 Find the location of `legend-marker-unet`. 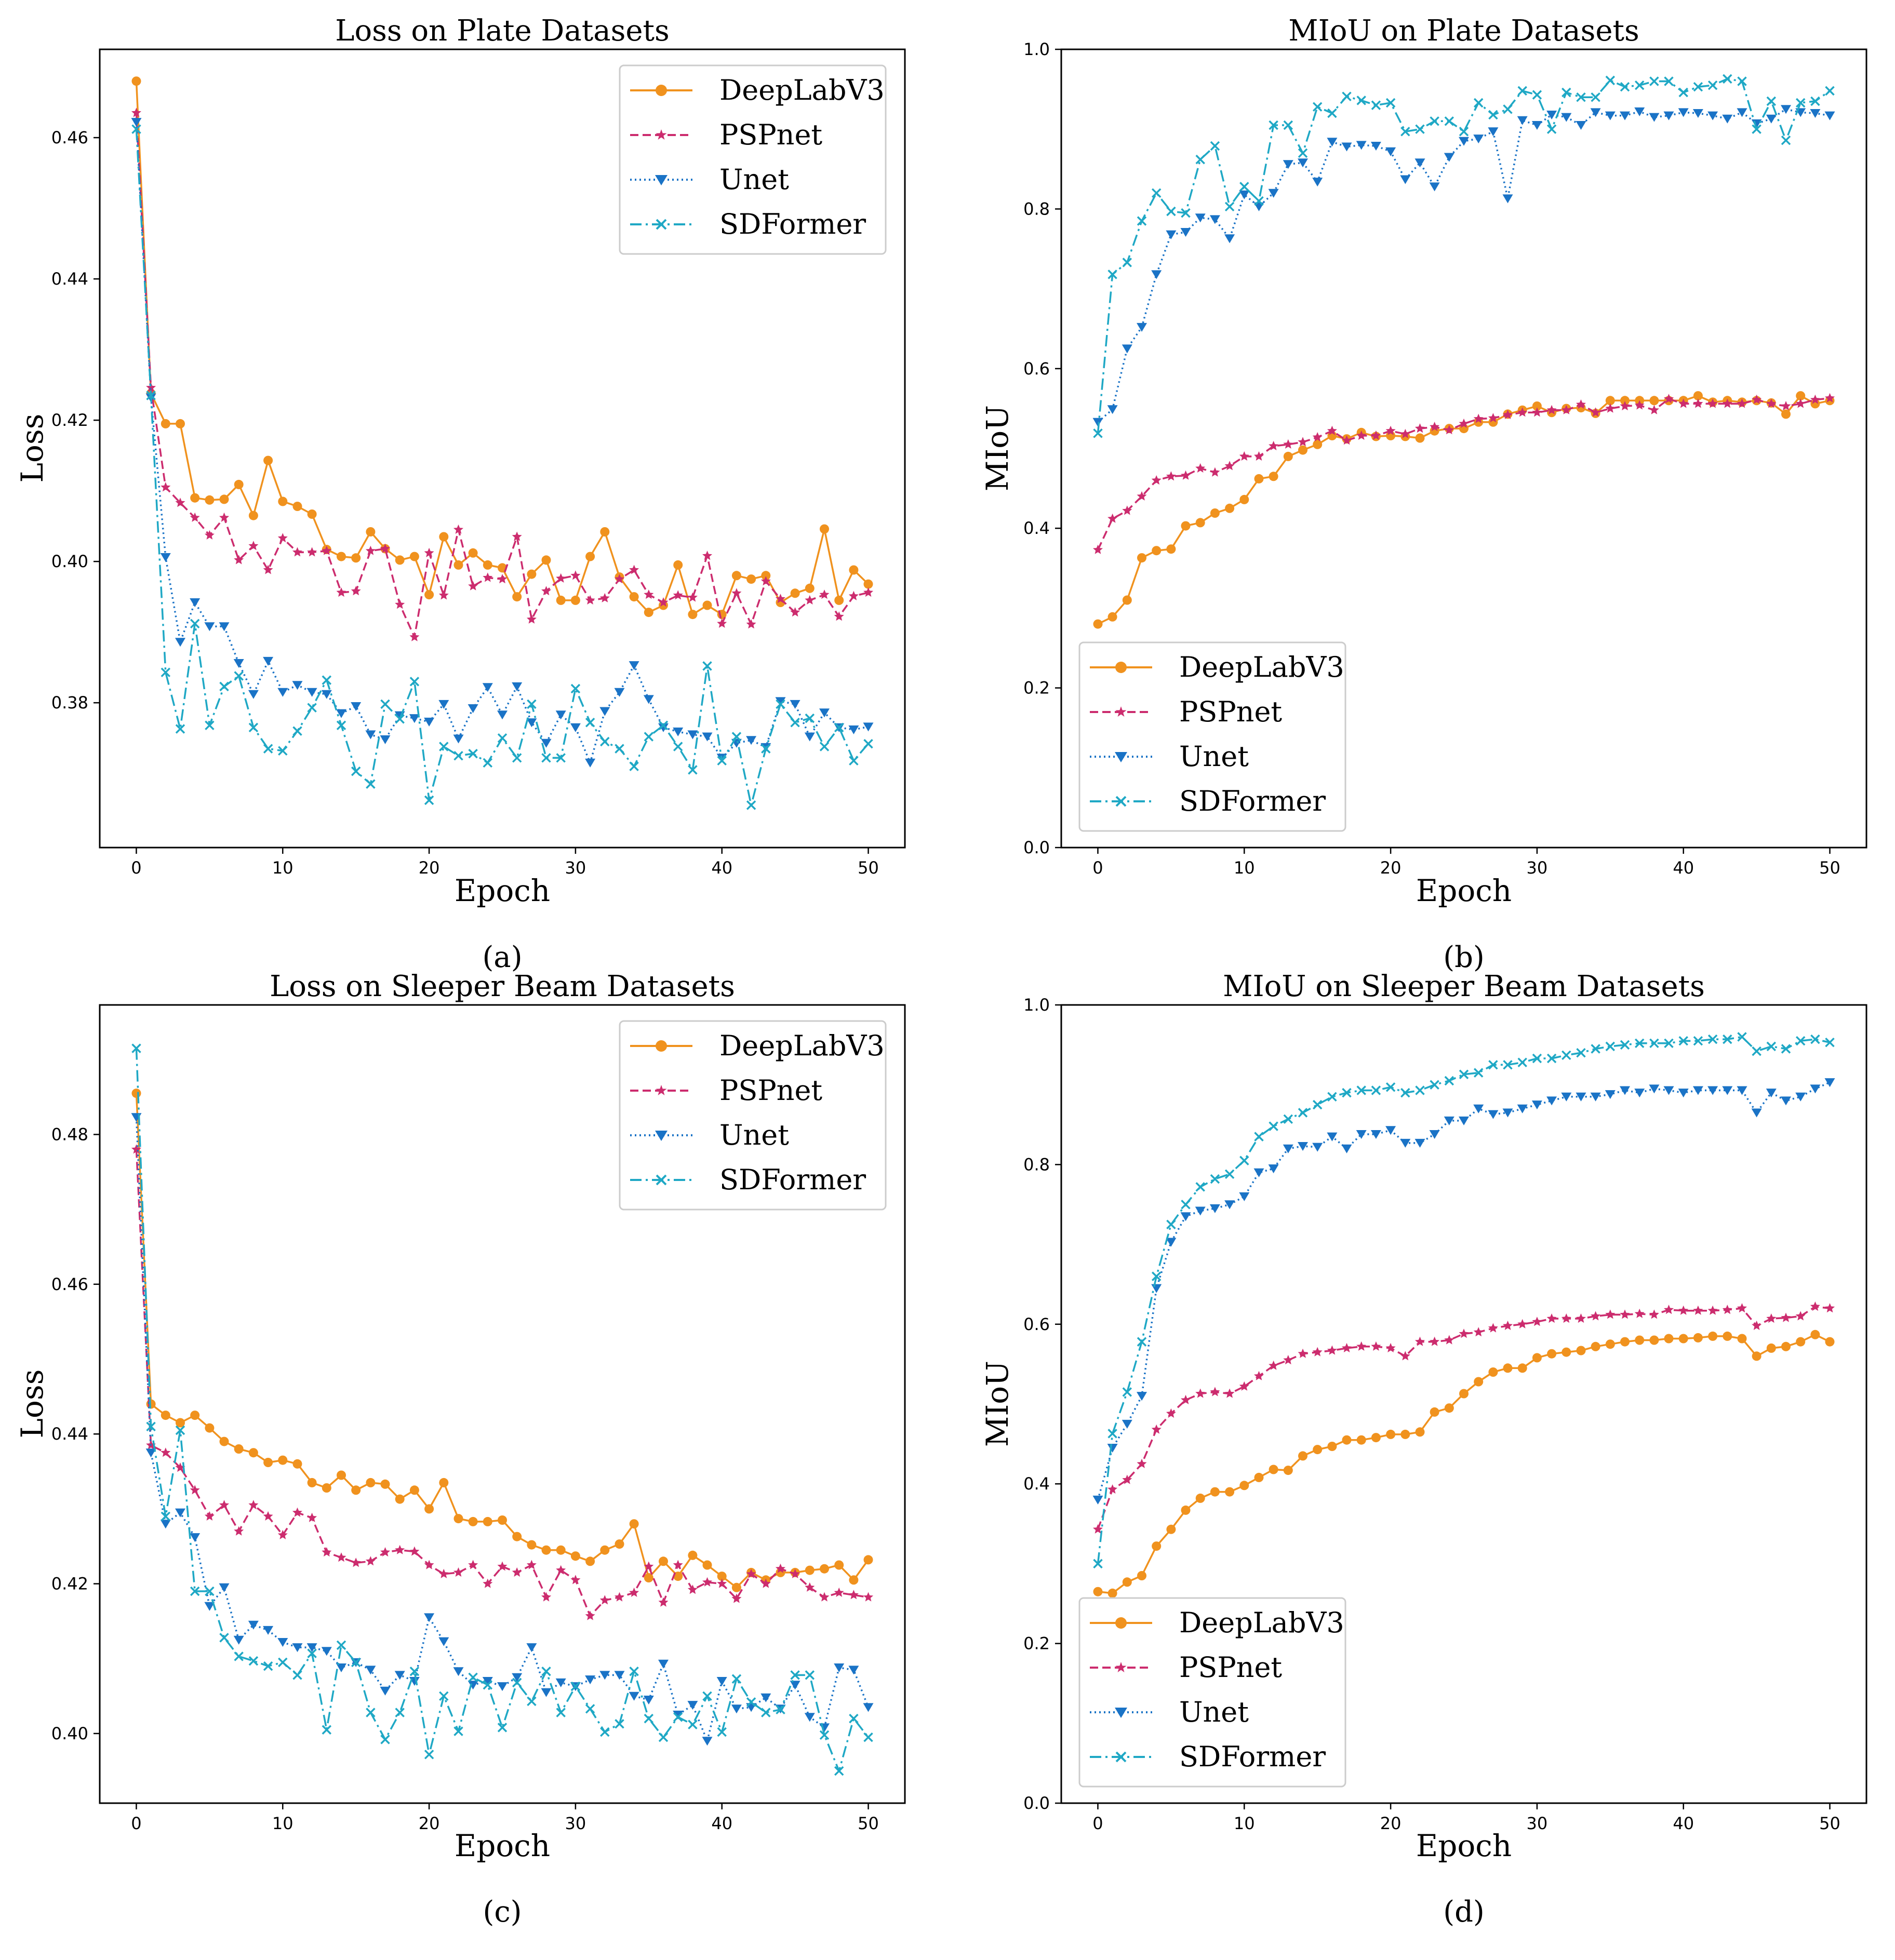

legend-marker-unet is located at coordinates (661, 1136).